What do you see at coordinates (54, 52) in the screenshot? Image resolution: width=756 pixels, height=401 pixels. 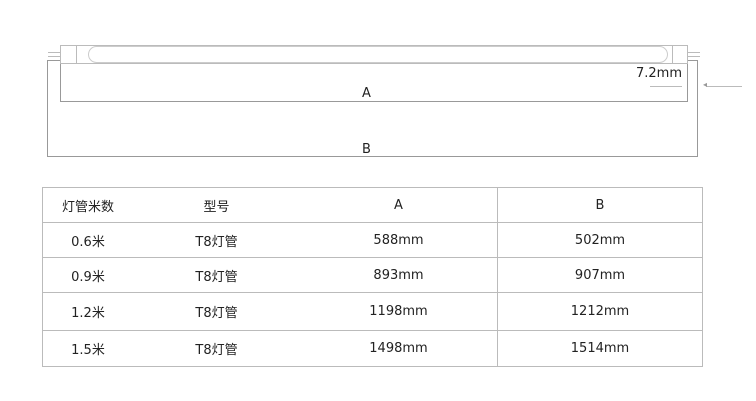 I see `pin-left-top` at bounding box center [54, 52].